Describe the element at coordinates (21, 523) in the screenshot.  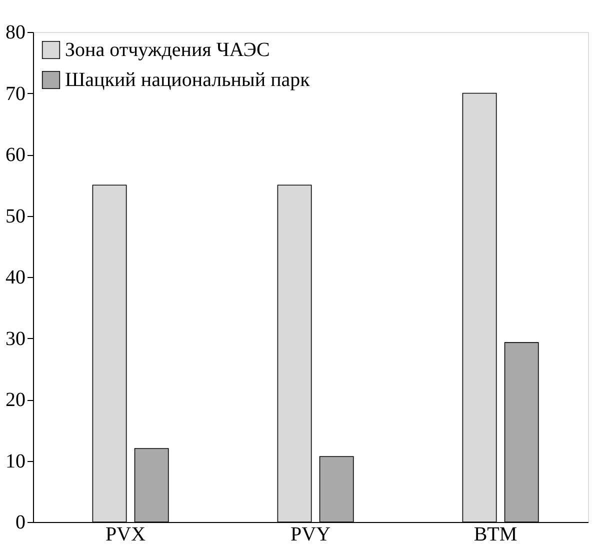
I see `y-tick-label: 0` at that location.